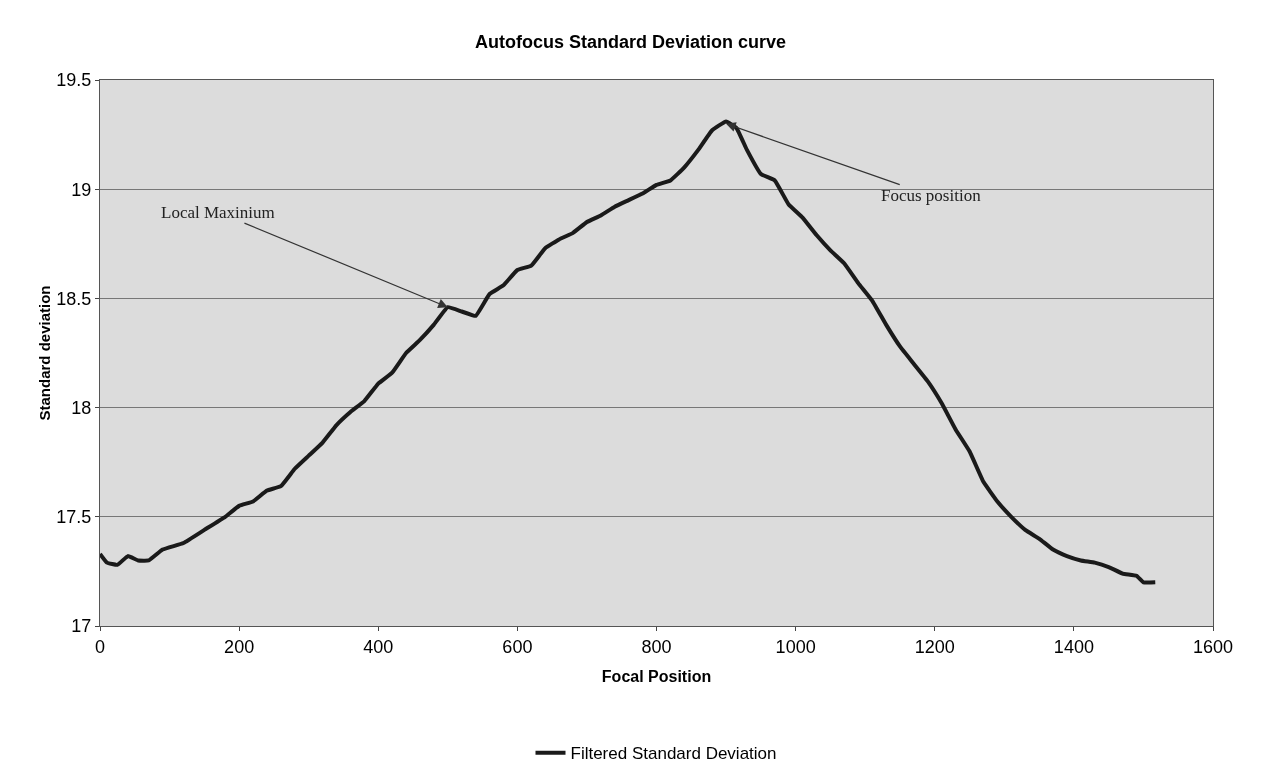 Image resolution: width=1261 pixels, height=783 pixels. Describe the element at coordinates (239, 646) in the screenshot. I see `x-tick-label: 200` at that location.